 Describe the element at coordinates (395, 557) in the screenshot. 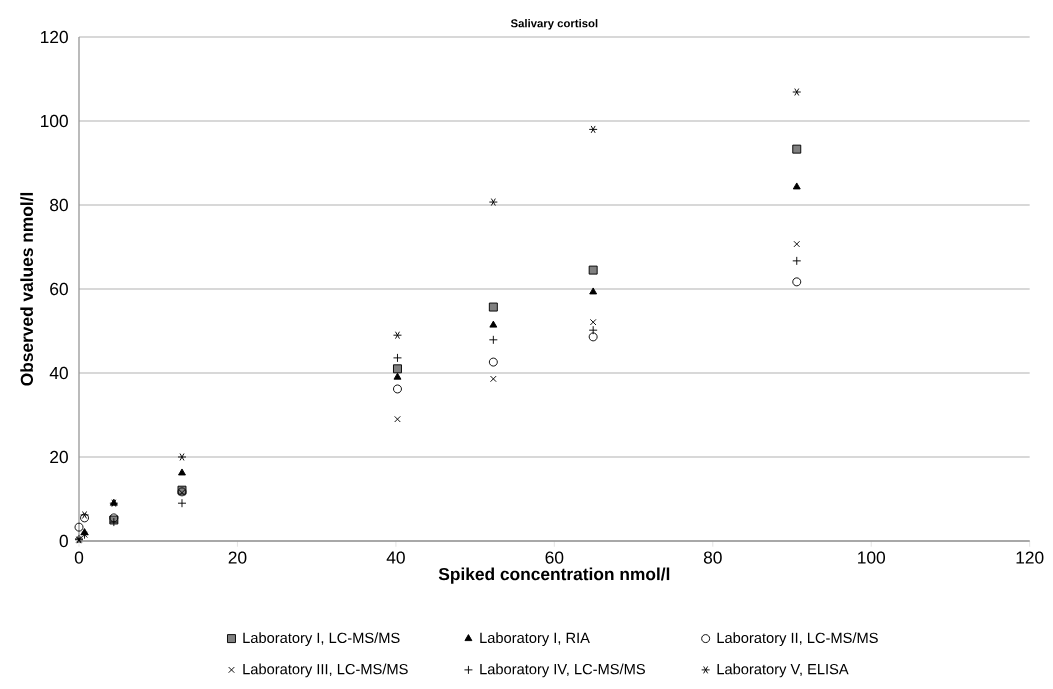

I see `x-tick-label: 40` at that location.